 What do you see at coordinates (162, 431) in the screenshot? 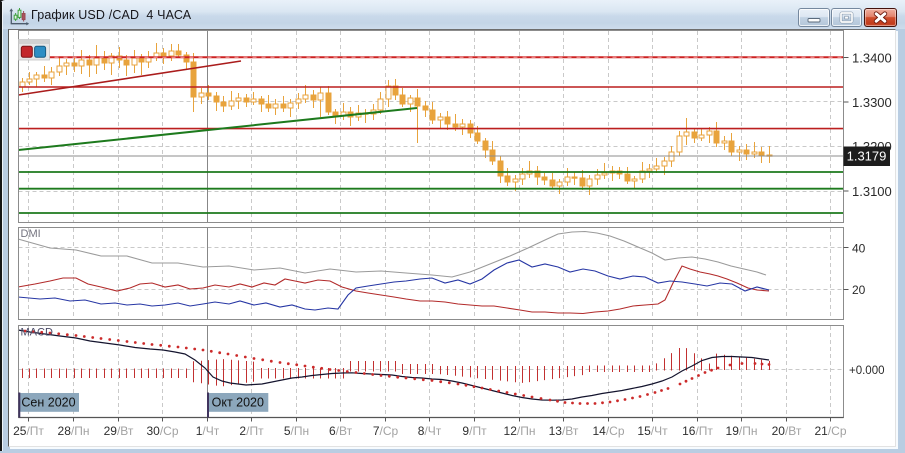
I see `svg-text: 30/Ср` at bounding box center [162, 431].